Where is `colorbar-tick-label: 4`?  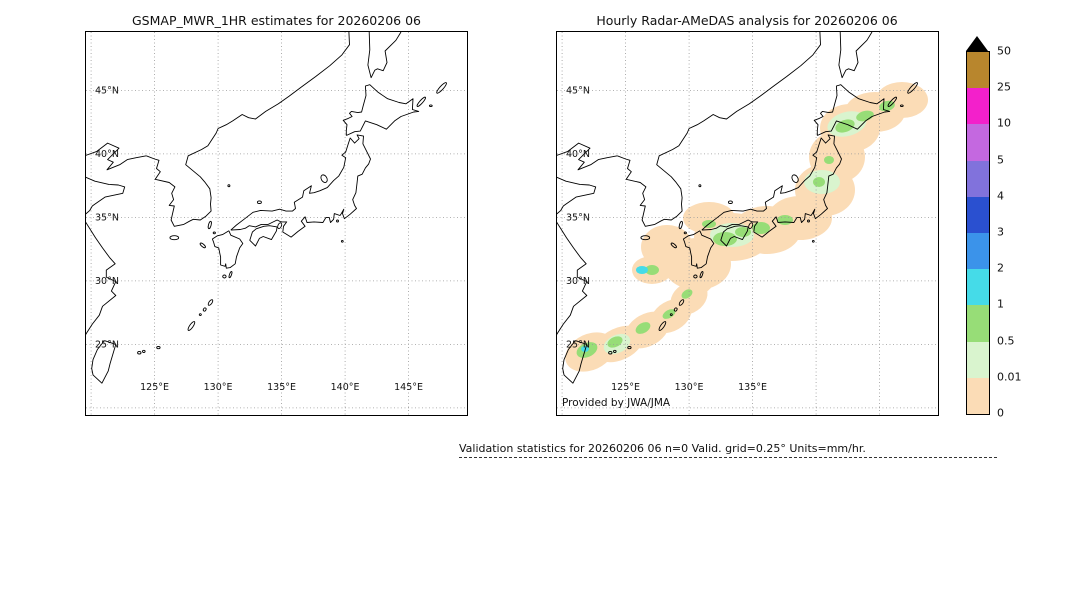 colorbar-tick-label: 4 is located at coordinates (1000, 196).